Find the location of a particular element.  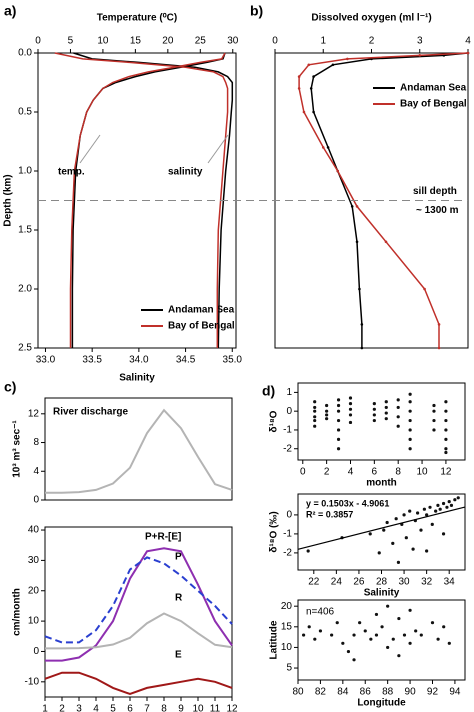

x-tick-label: 4 is located at coordinates (468, 41).